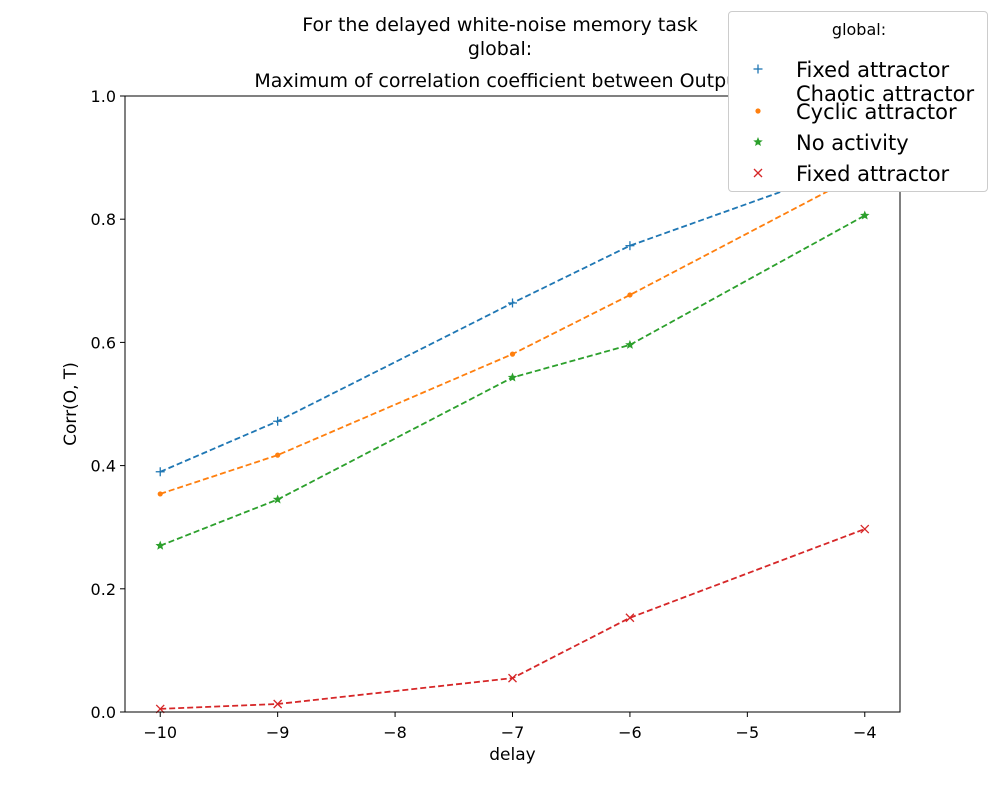  I want to click on plus-marker-icon, so click(758, 69).